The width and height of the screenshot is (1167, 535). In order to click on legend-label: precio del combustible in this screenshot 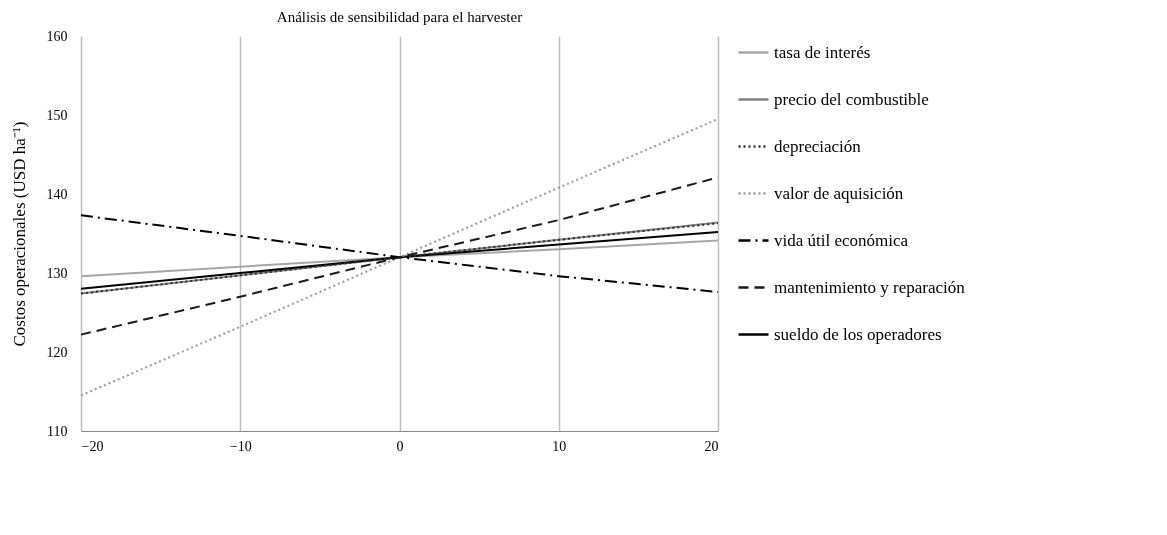, I will do `click(851, 99)`.